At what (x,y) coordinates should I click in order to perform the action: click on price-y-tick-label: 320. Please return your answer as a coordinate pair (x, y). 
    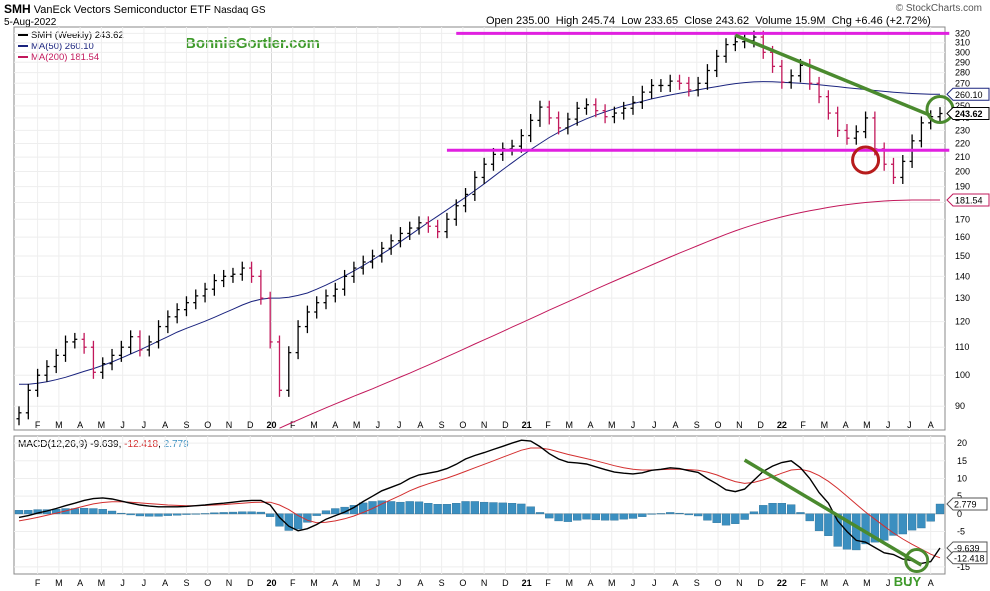
    Looking at the image, I should click on (962, 33).